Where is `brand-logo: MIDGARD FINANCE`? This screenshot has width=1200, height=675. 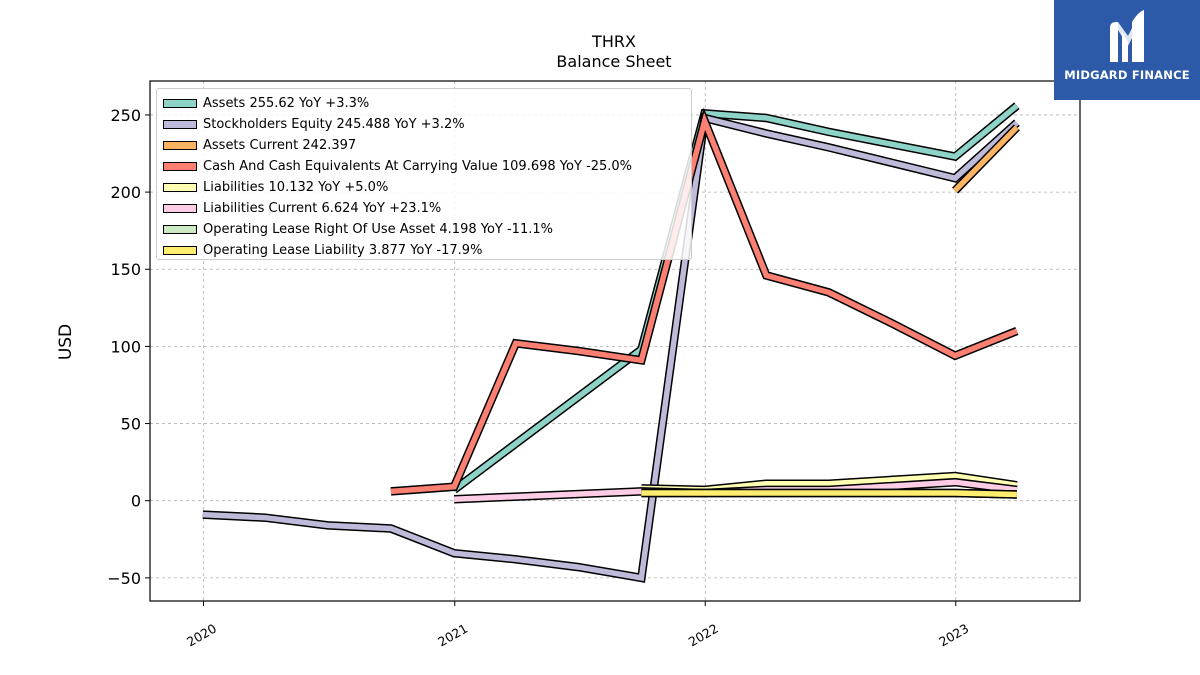
brand-logo: MIDGARD FINANCE is located at coordinates (1127, 50).